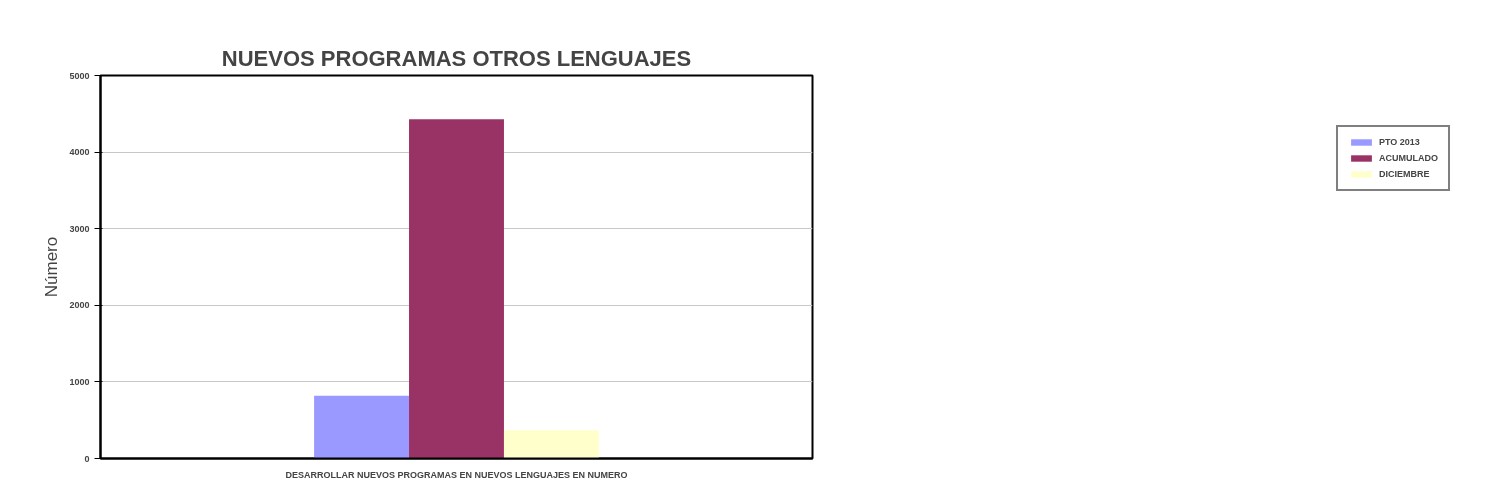 This screenshot has height=492, width=1505. What do you see at coordinates (1408, 158) in the screenshot?
I see `legend-label: ACUMULADO` at bounding box center [1408, 158].